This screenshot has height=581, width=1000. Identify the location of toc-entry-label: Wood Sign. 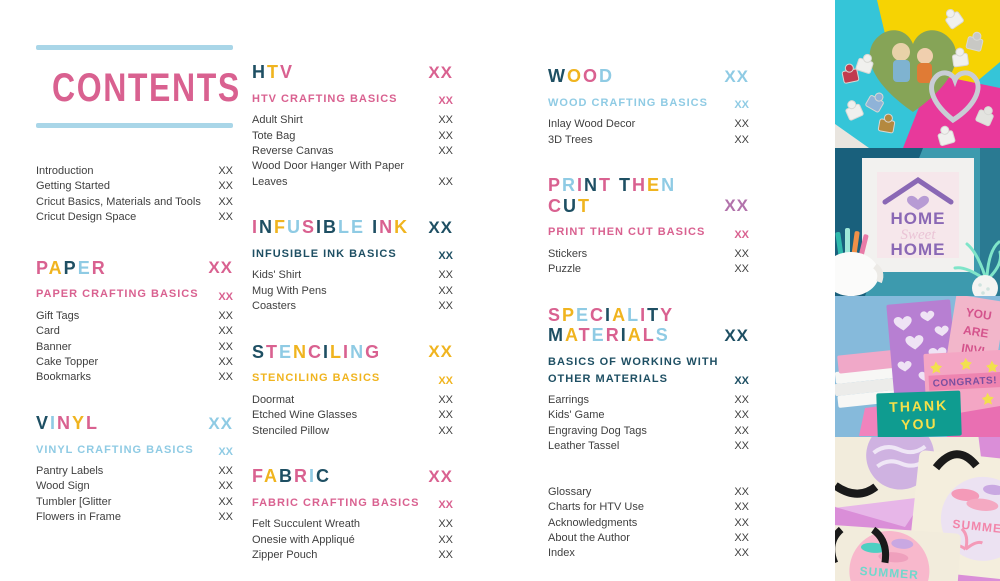
(63, 486).